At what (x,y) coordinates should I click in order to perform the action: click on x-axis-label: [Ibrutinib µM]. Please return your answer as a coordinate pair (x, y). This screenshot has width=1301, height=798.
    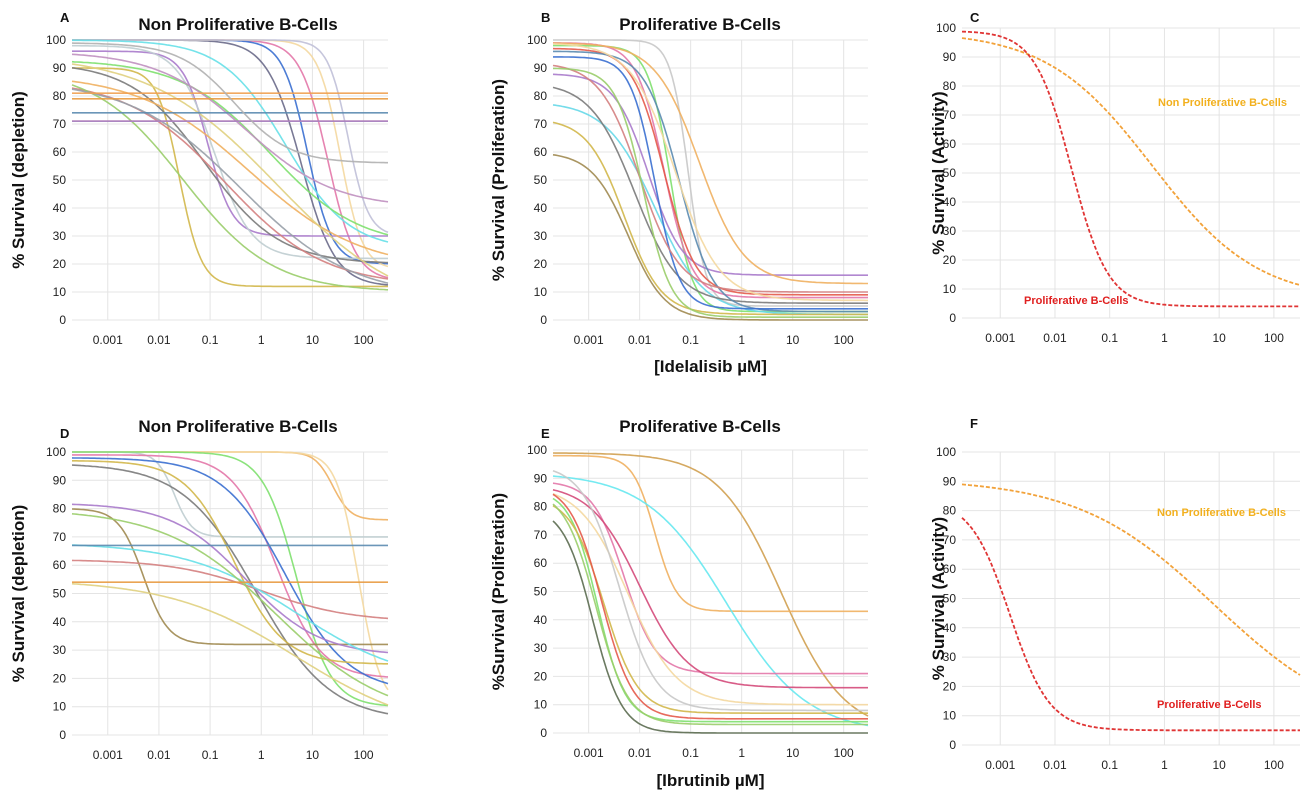
    Looking at the image, I should click on (711, 780).